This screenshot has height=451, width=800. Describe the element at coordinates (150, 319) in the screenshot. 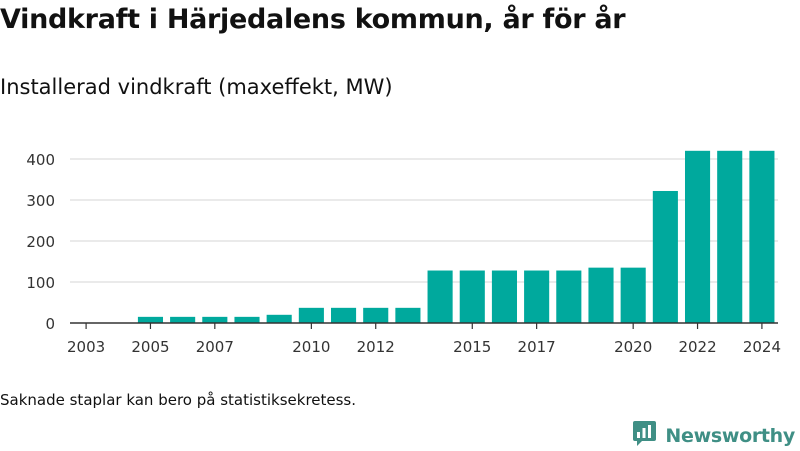

I see `bar-2005` at that location.